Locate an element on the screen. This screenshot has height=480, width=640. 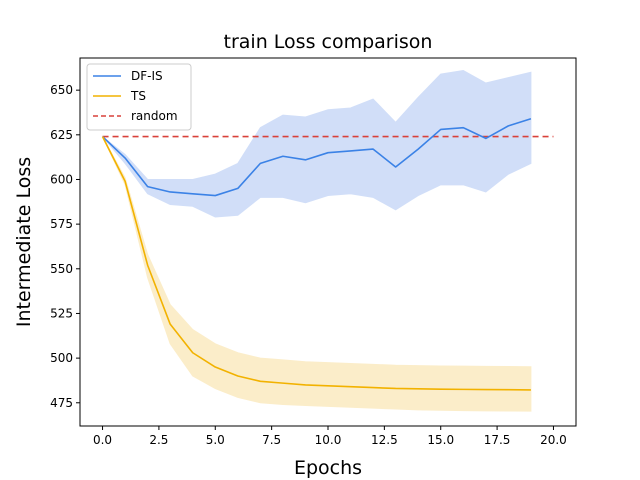
y-tick-label: 475 is located at coordinates (61, 403).